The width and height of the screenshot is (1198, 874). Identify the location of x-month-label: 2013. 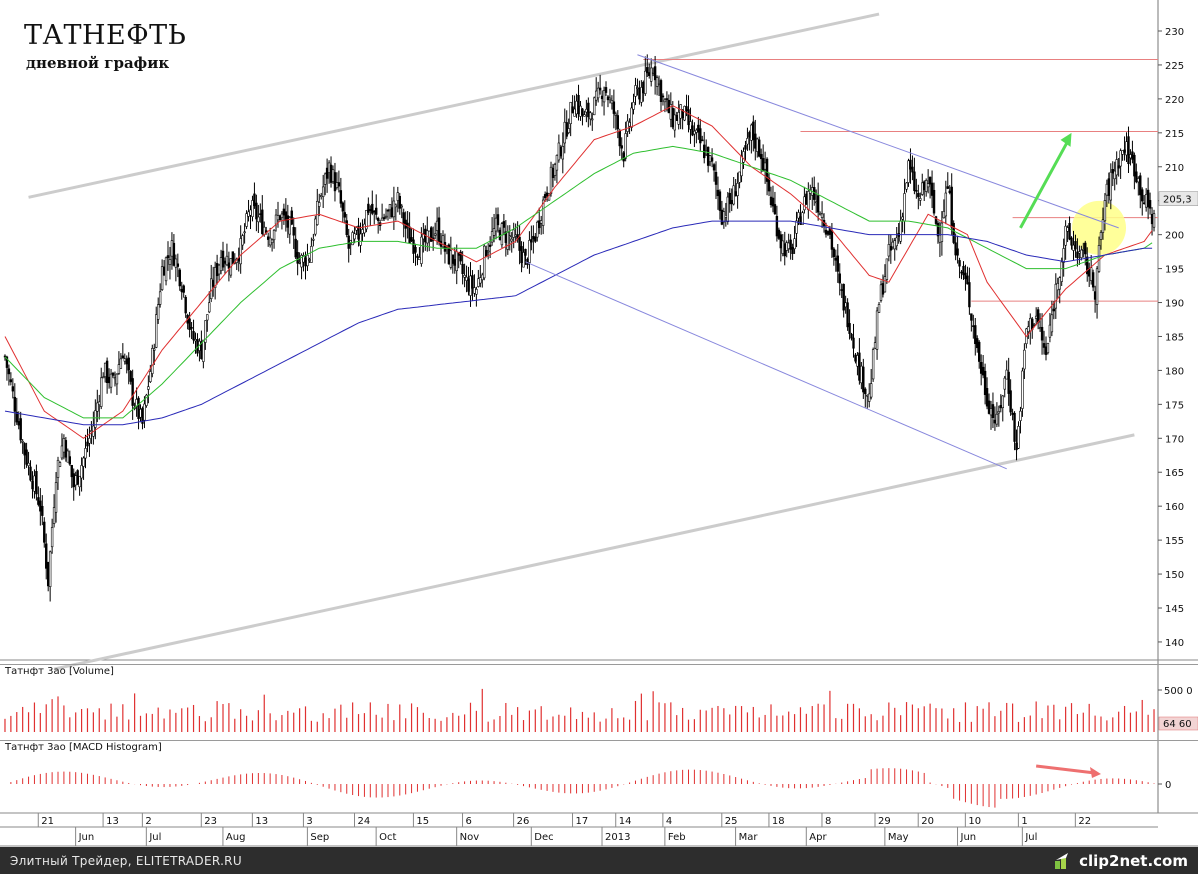
(617, 837).